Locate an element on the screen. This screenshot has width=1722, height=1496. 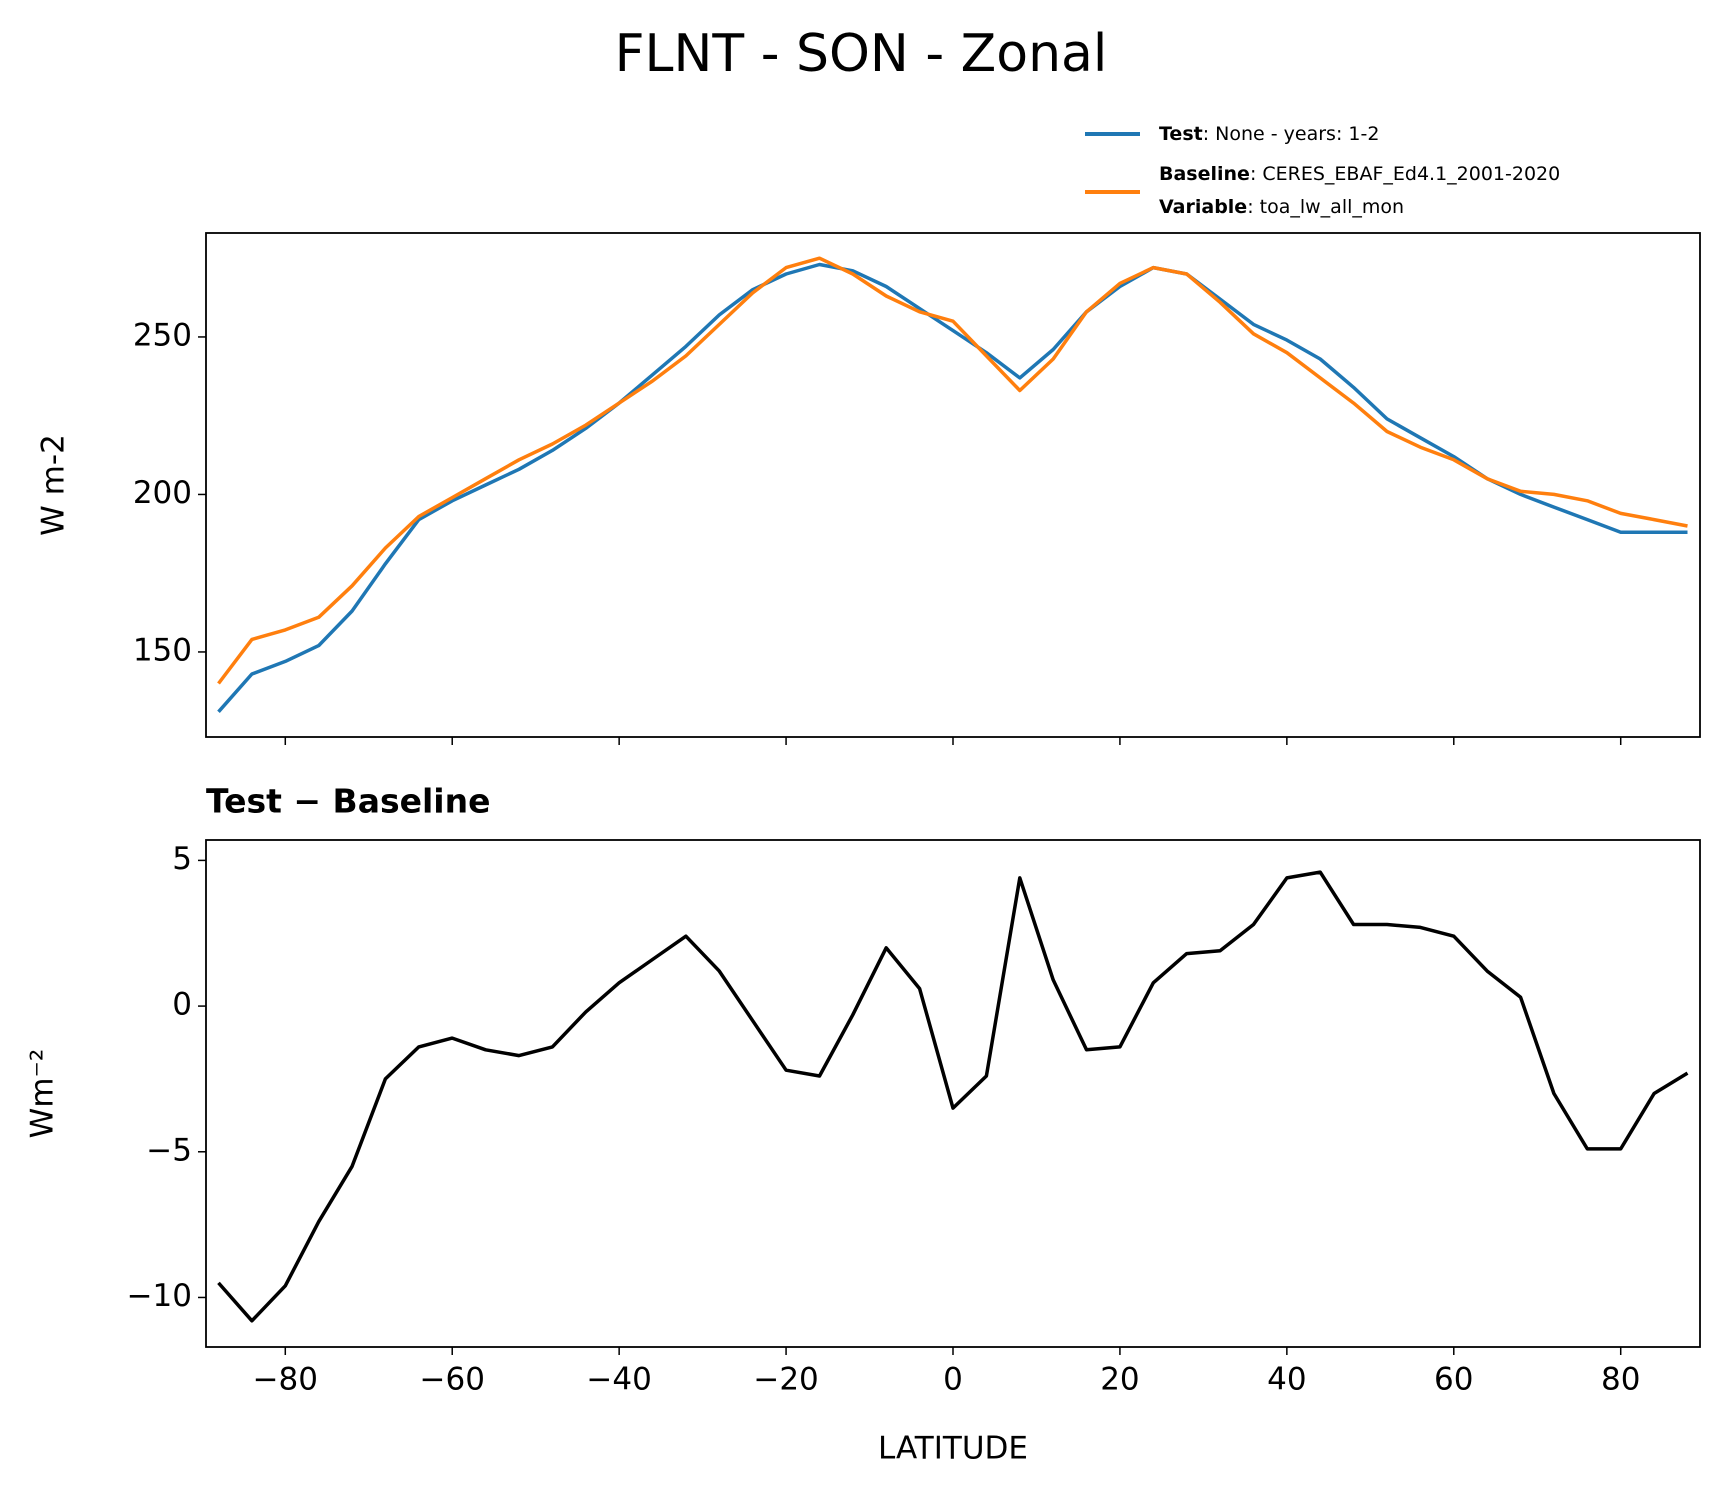
x-tick-label: 60 is located at coordinates (1453, 1380).